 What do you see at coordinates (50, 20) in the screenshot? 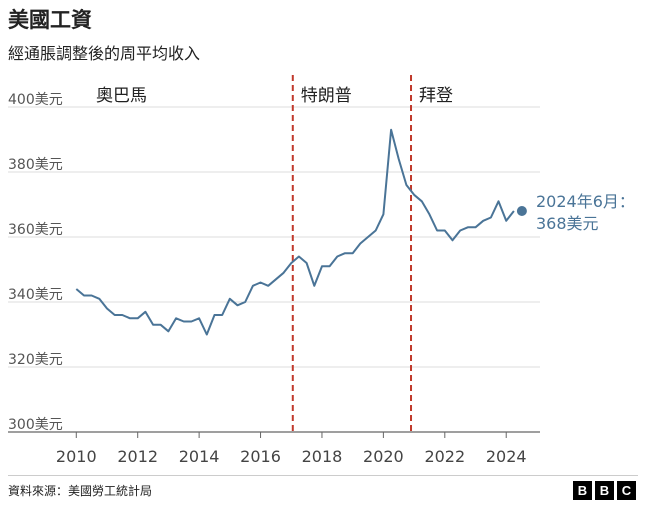
I see `chart-title: 美國工資` at bounding box center [50, 20].